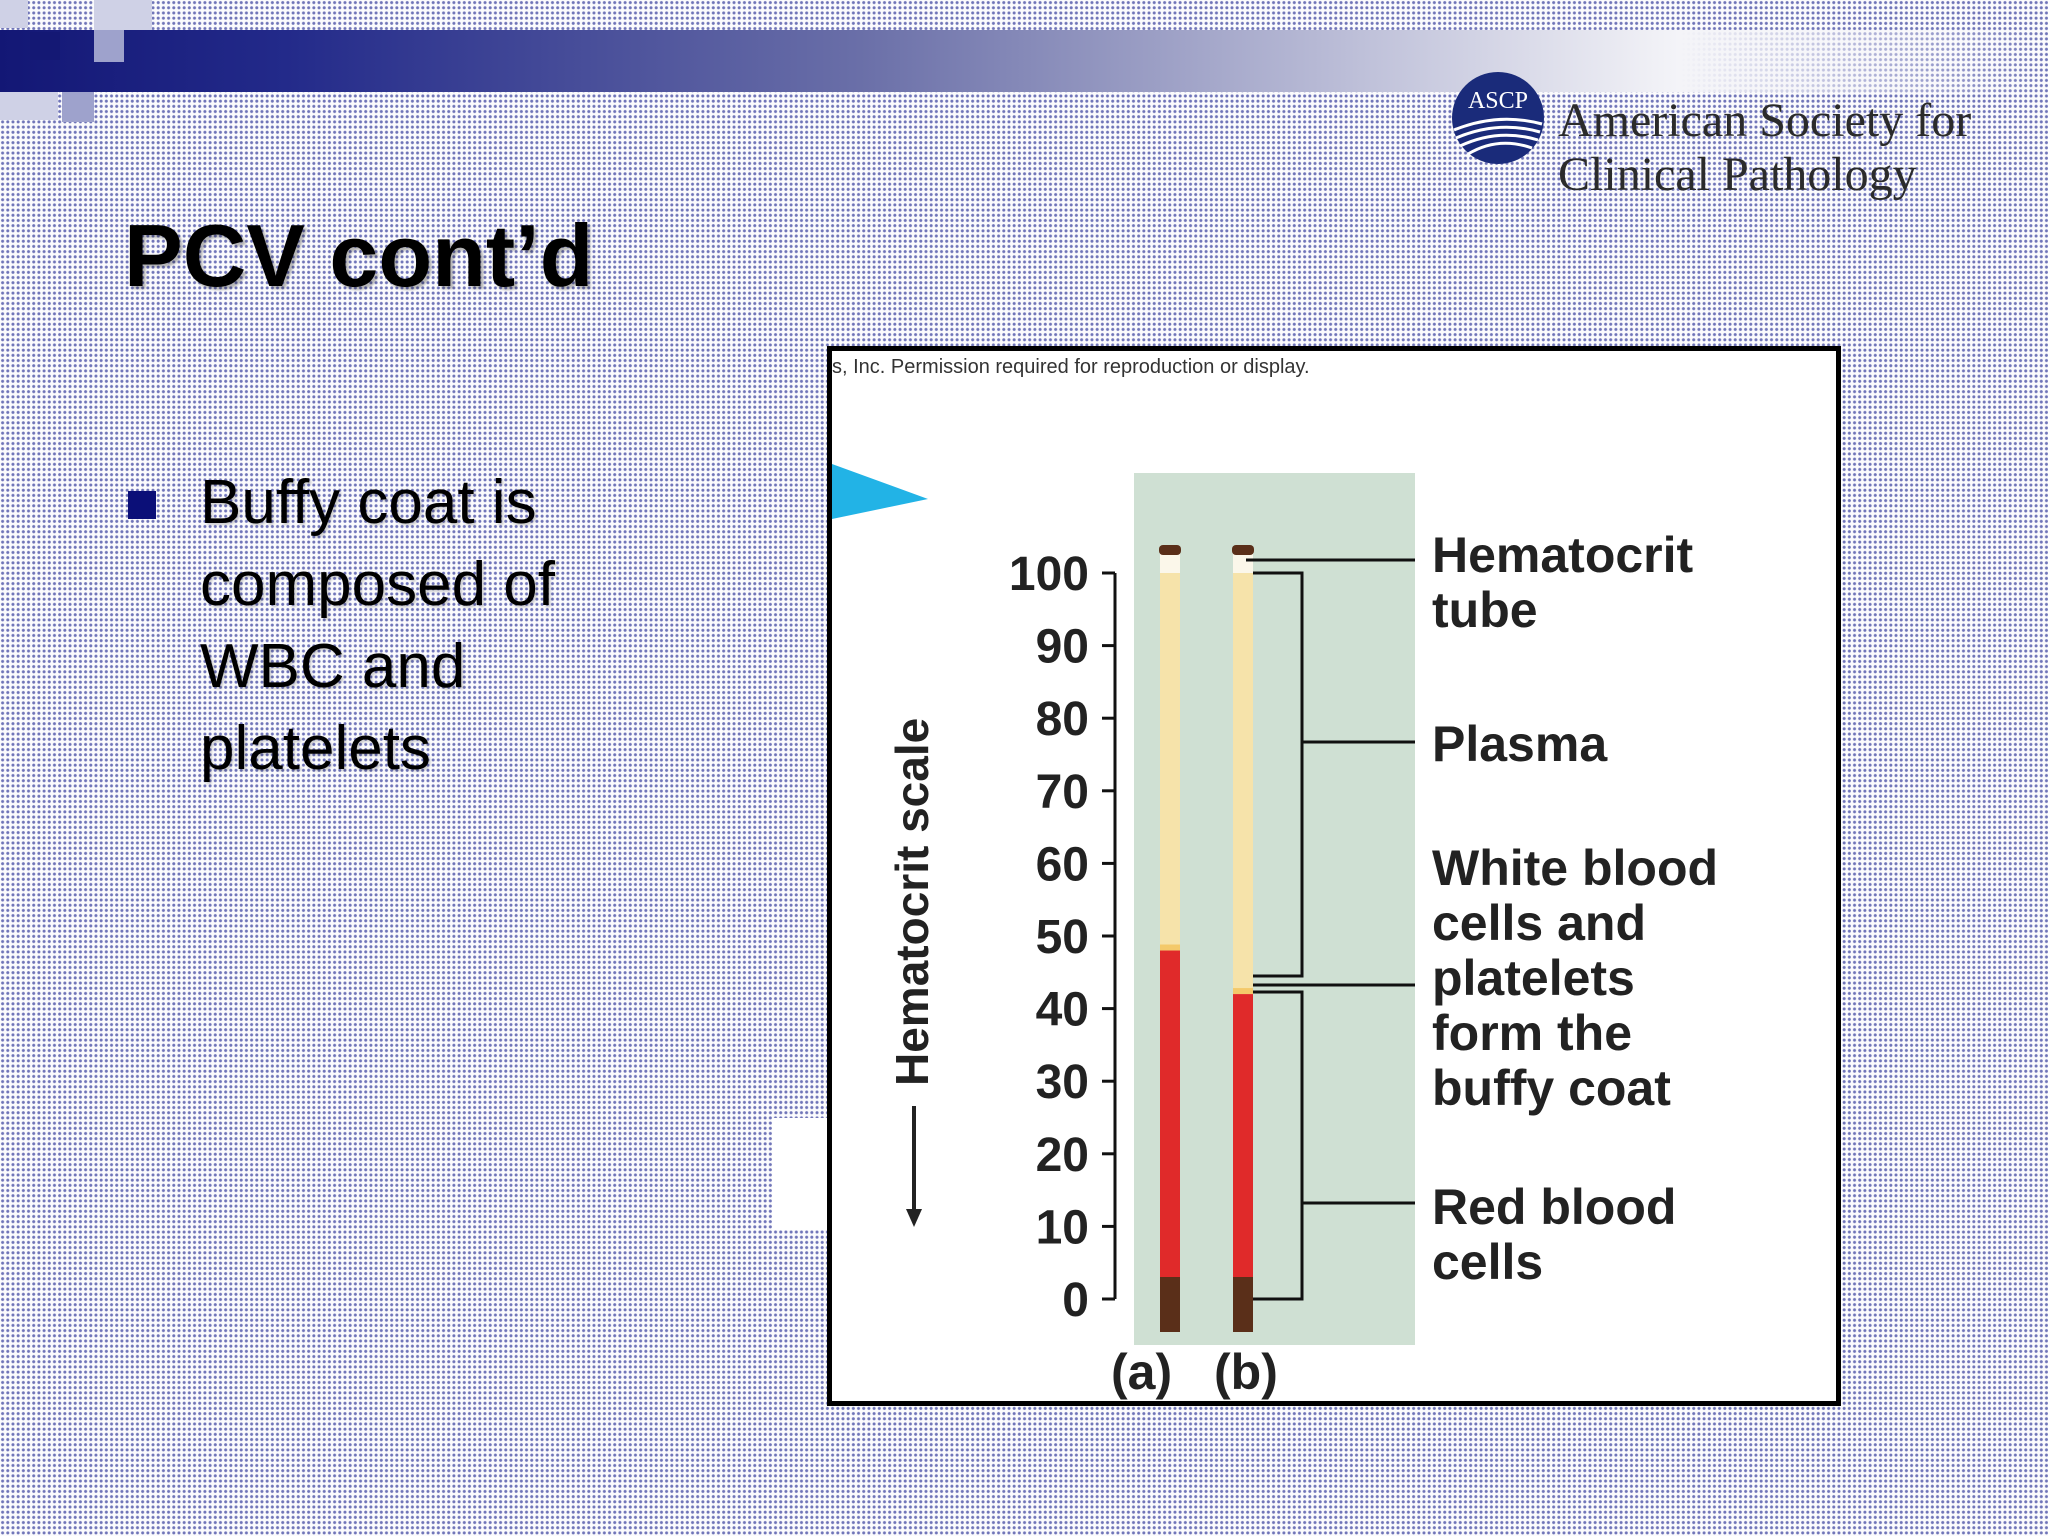  Describe the element at coordinates (1024, 61) in the screenshot. I see `title-gradient-bar` at that location.